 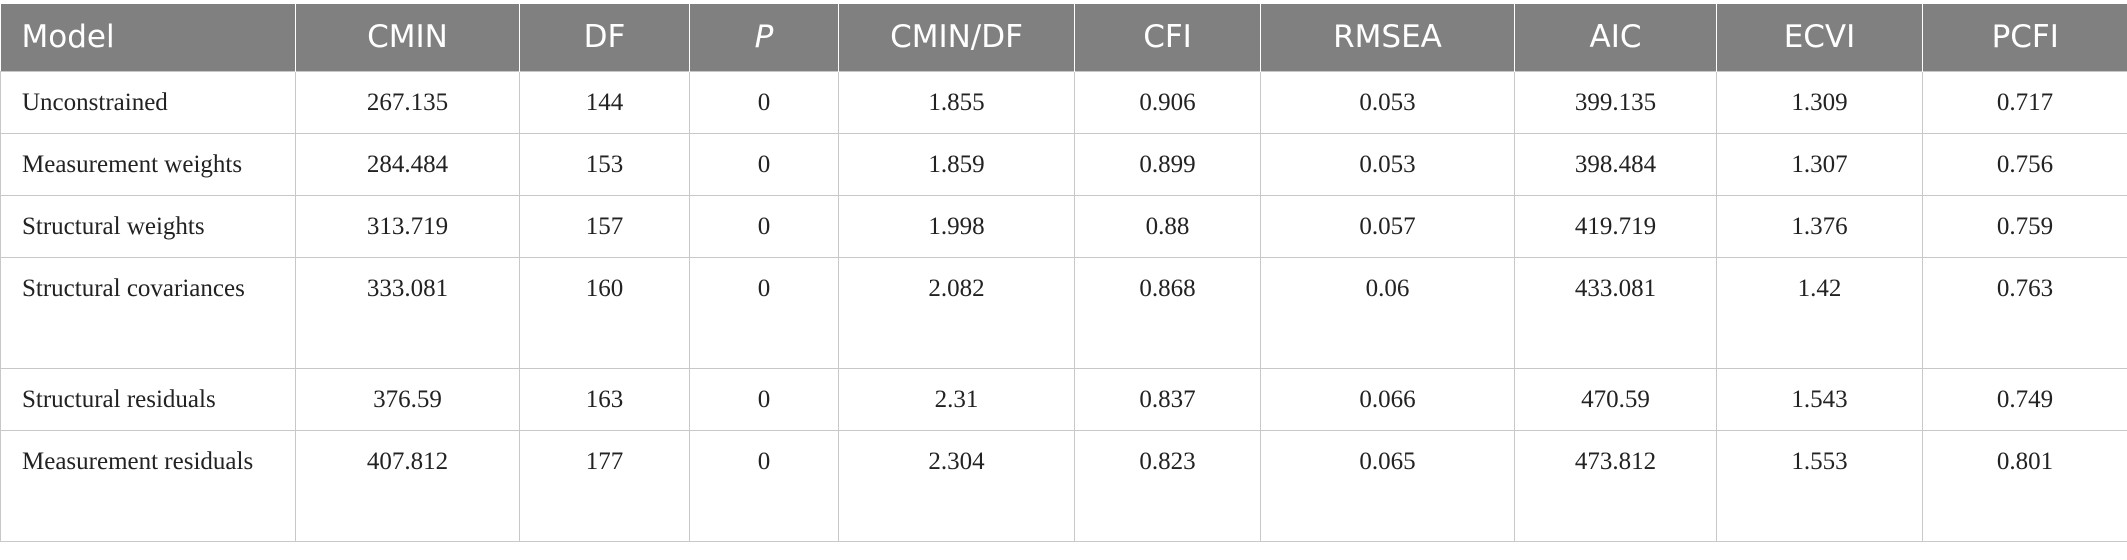 What do you see at coordinates (604, 312) in the screenshot?
I see `cell-df: 160` at bounding box center [604, 312].